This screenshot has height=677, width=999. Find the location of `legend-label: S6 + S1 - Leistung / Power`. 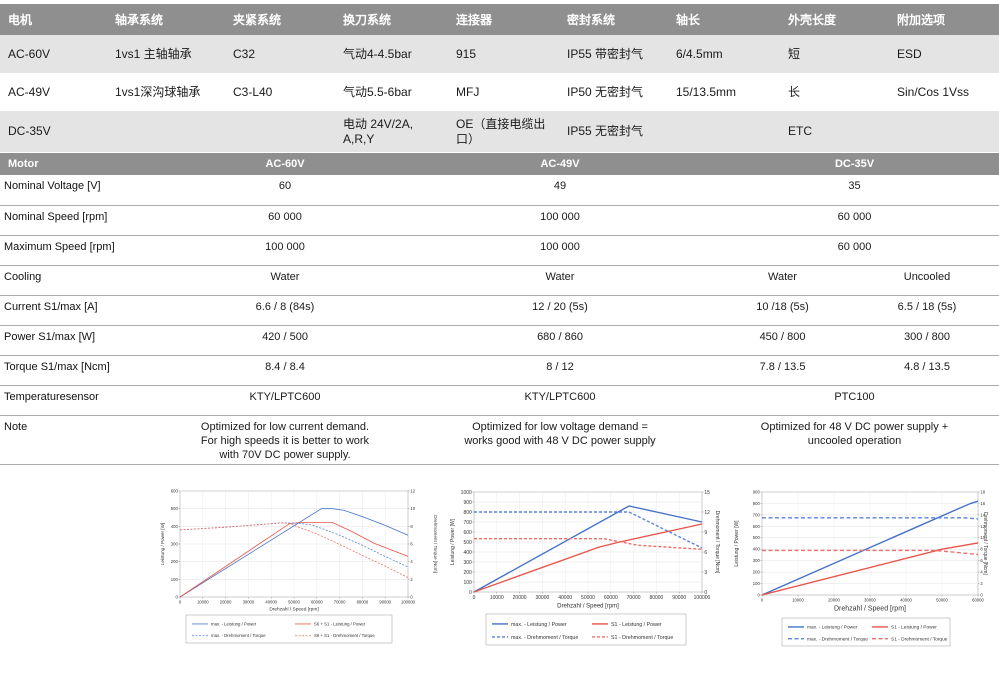

legend-label: S6 + S1 - Leistung / Power is located at coordinates (340, 624).